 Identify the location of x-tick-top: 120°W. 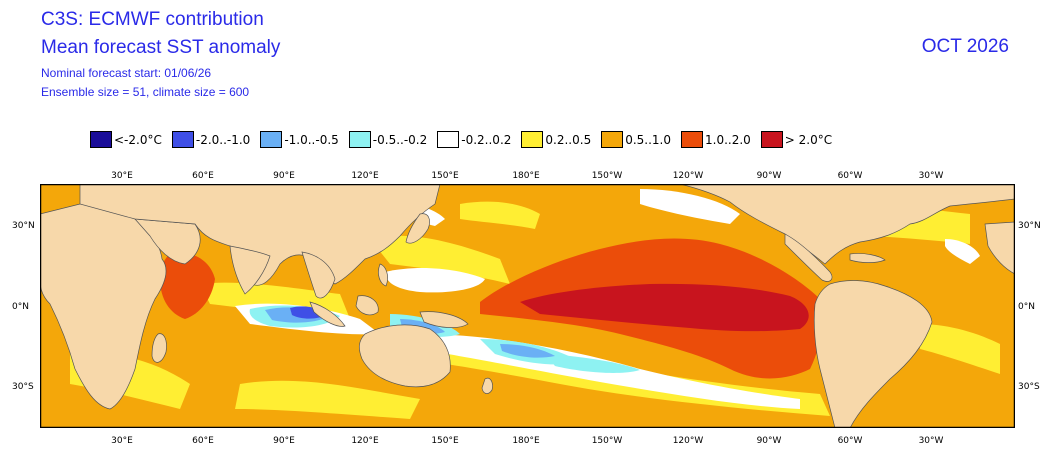
(688, 176).